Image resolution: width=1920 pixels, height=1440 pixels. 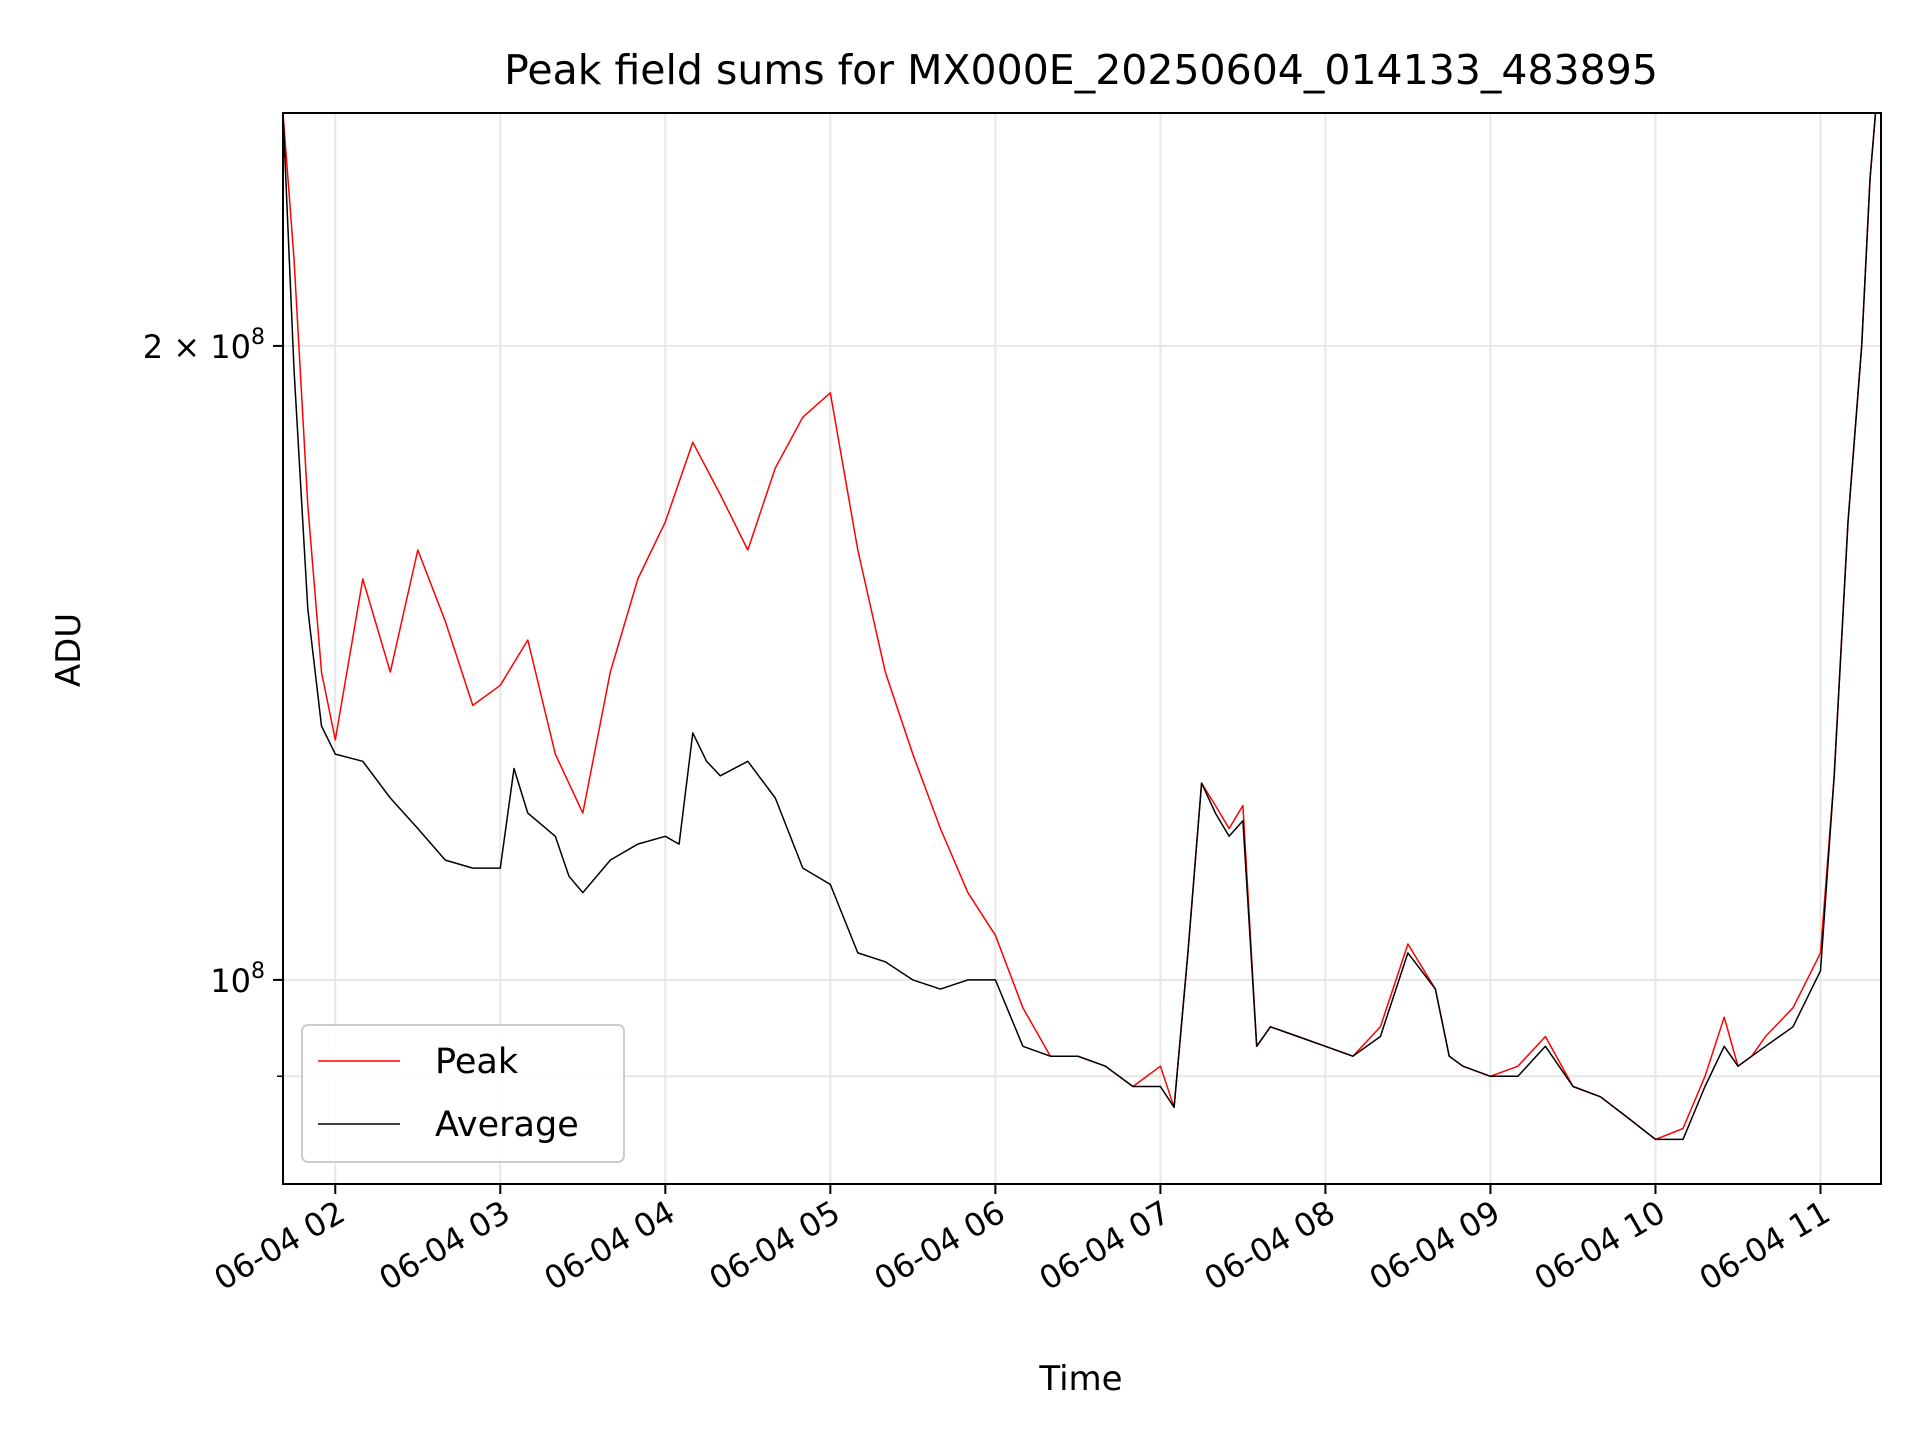 I want to click on legend-label-average: Average, so click(x=507, y=1125).